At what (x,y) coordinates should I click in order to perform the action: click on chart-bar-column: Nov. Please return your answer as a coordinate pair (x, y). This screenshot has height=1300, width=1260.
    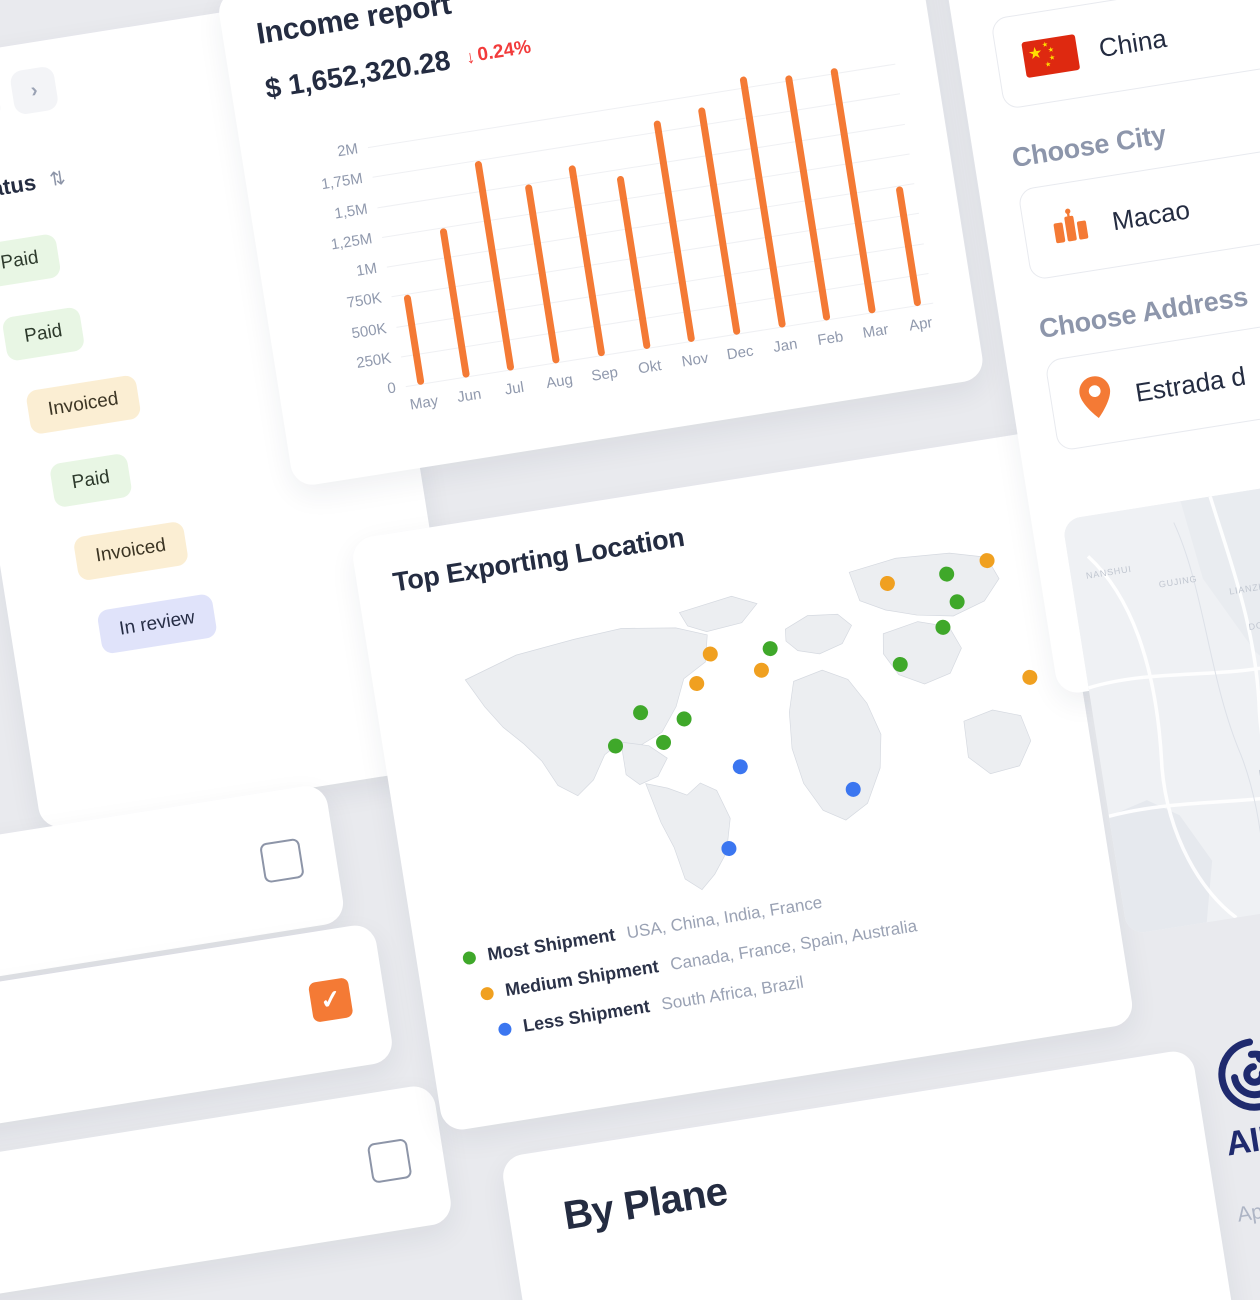
    Looking at the image, I should click on (678, 225).